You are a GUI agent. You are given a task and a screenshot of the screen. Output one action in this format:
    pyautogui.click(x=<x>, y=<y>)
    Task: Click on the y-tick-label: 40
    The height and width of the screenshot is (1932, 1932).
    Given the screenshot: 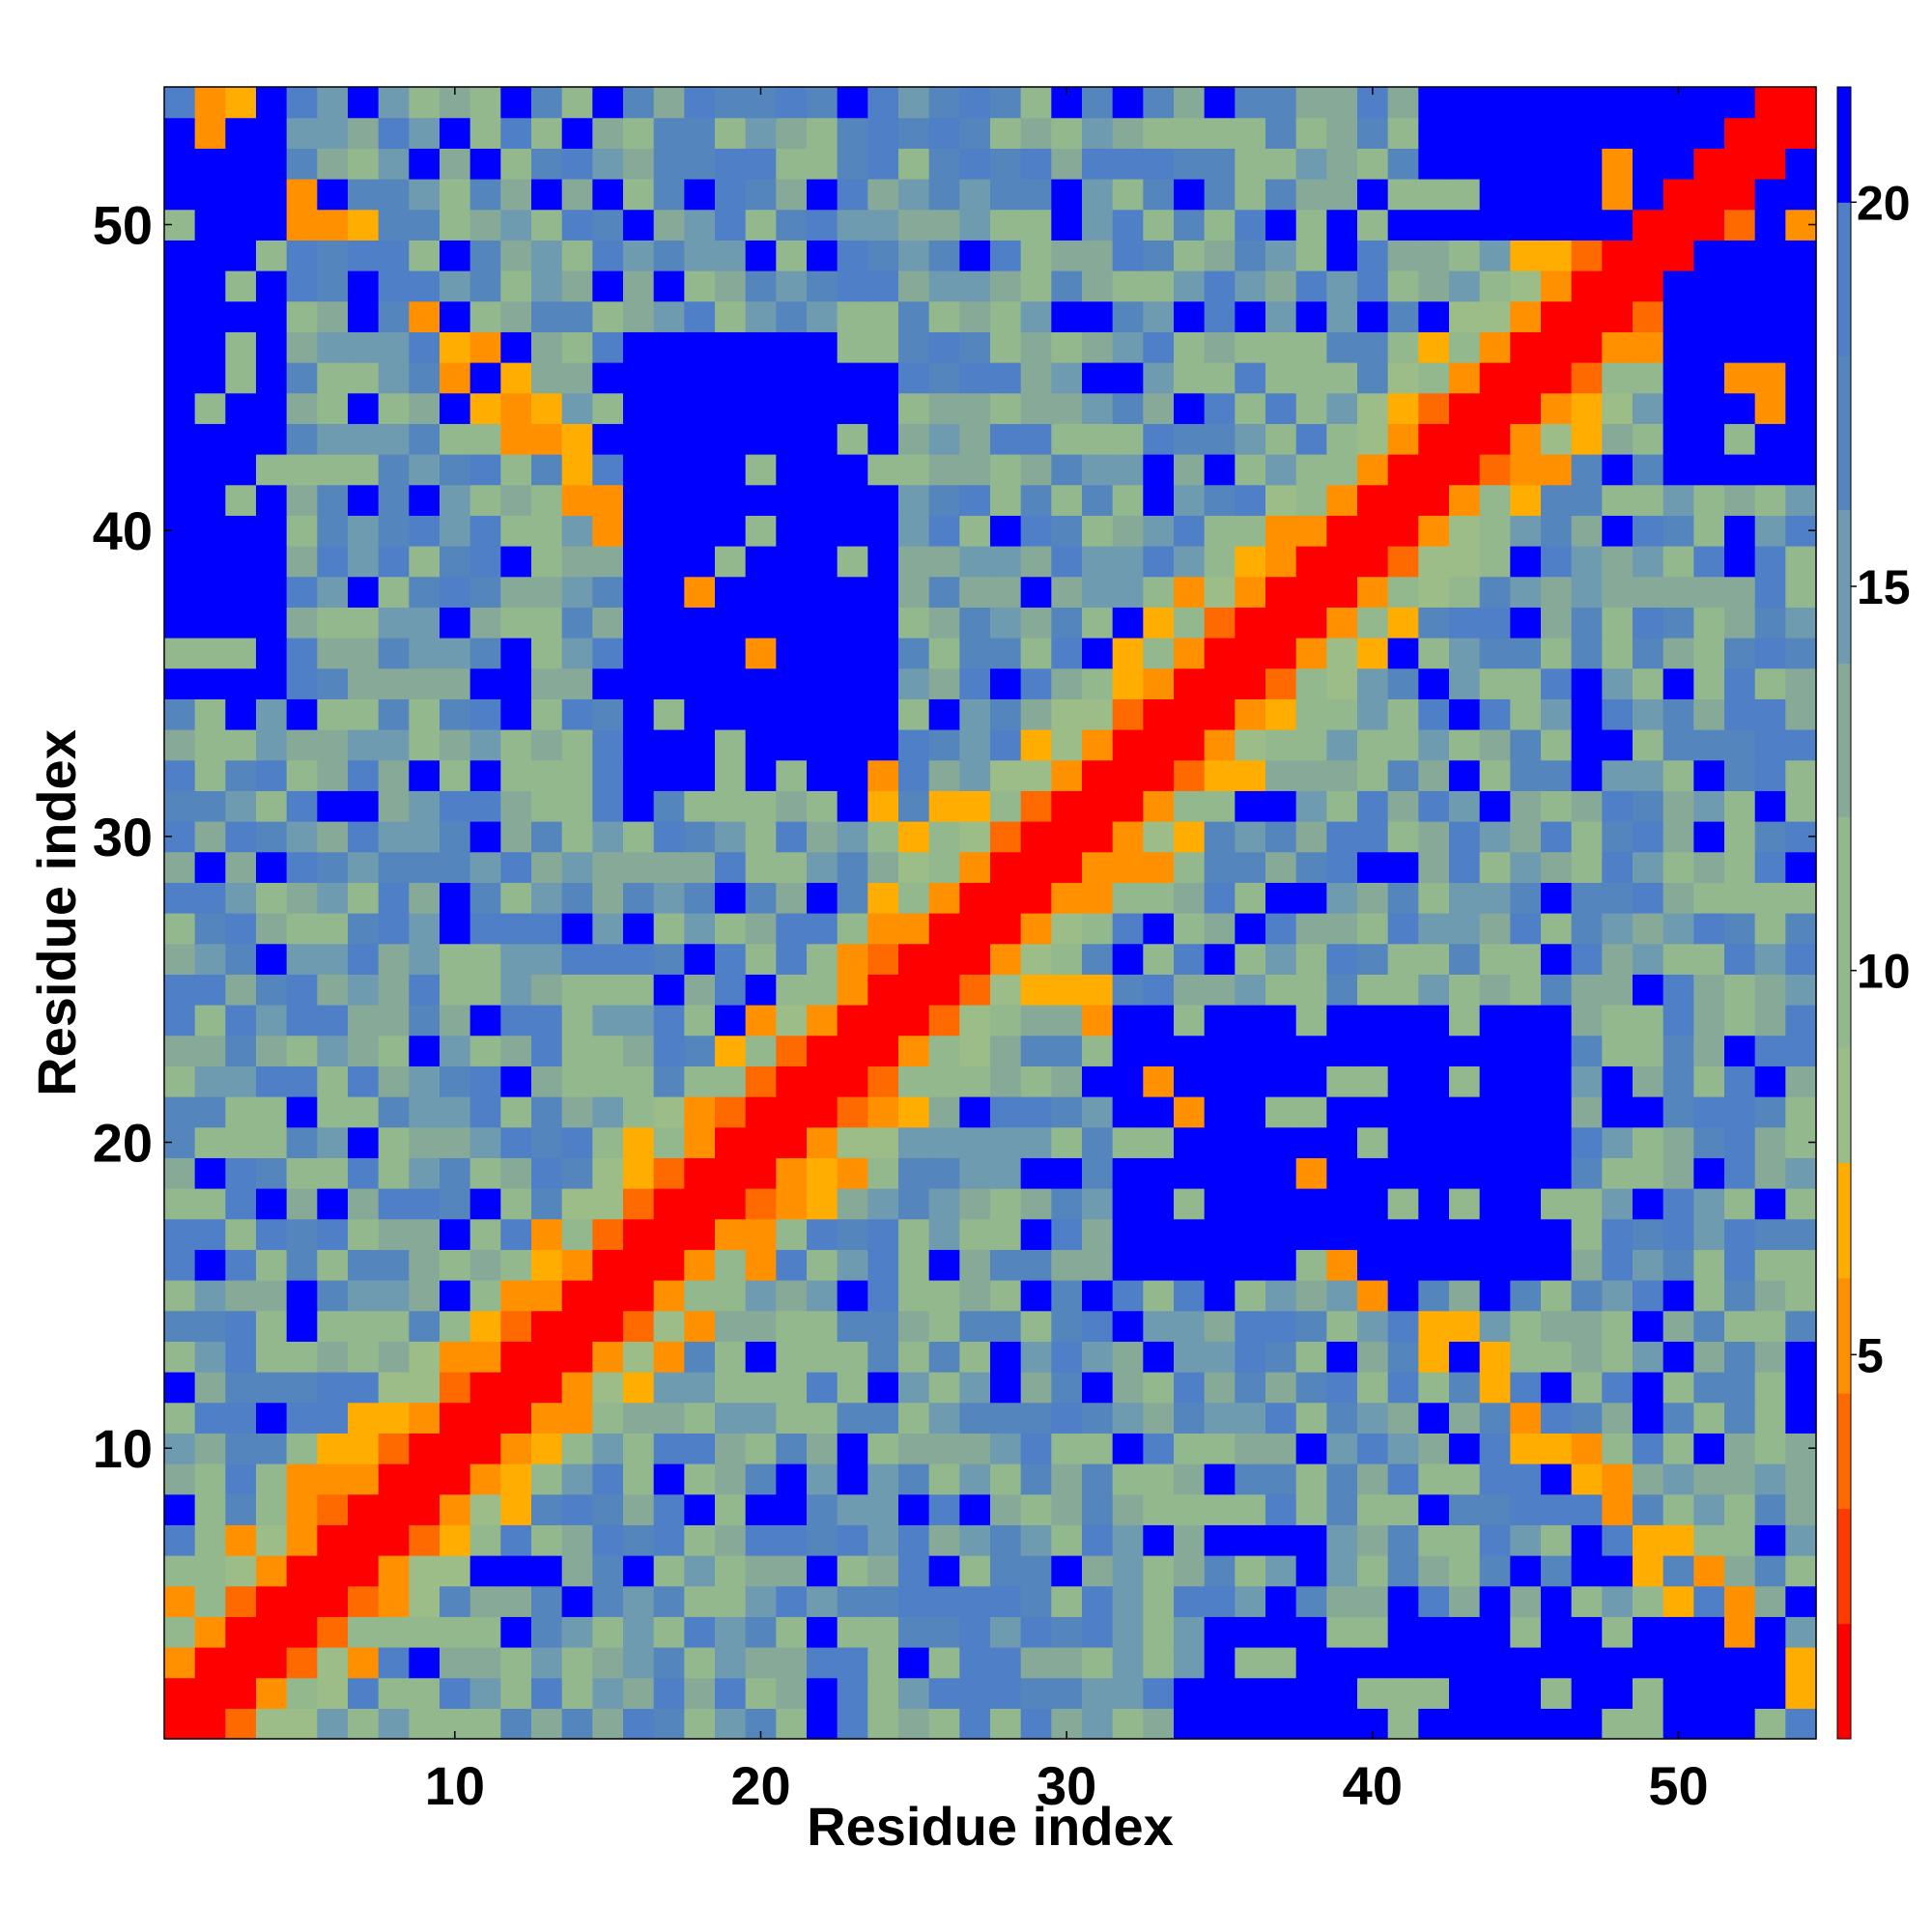 What is the action you would take?
    pyautogui.click(x=123, y=530)
    